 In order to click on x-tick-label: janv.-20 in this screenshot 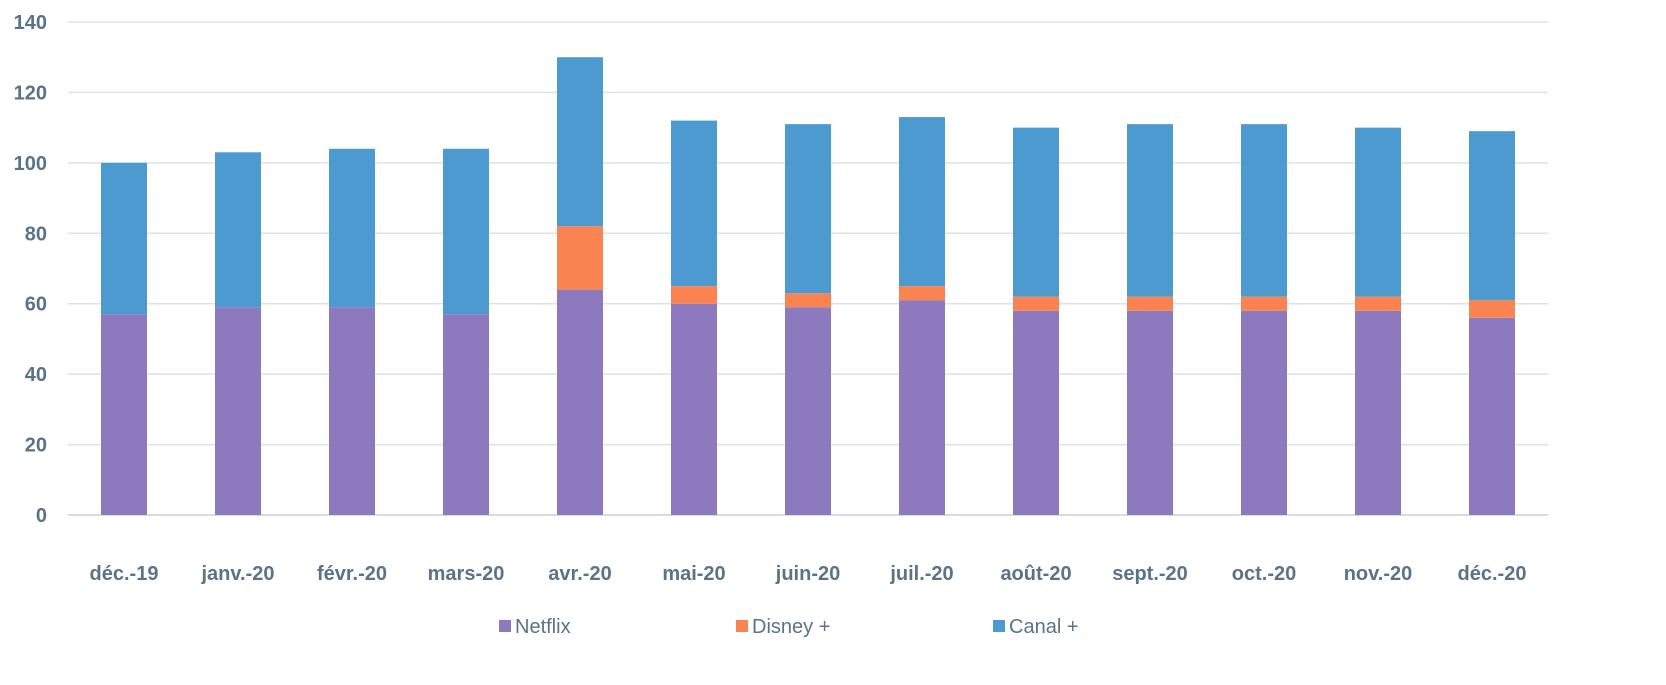, I will do `click(238, 574)`.